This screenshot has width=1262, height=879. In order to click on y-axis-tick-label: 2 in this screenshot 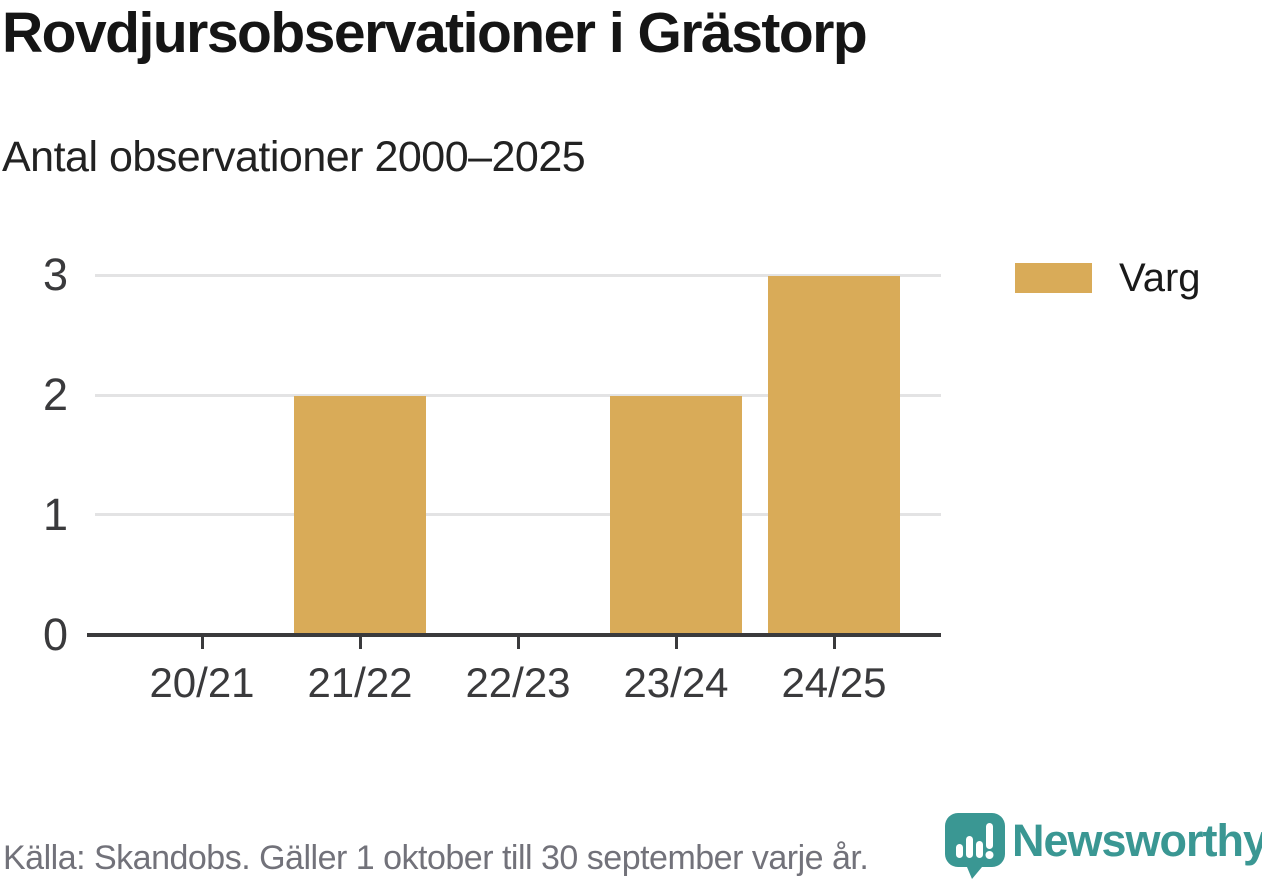, I will do `click(55, 395)`.